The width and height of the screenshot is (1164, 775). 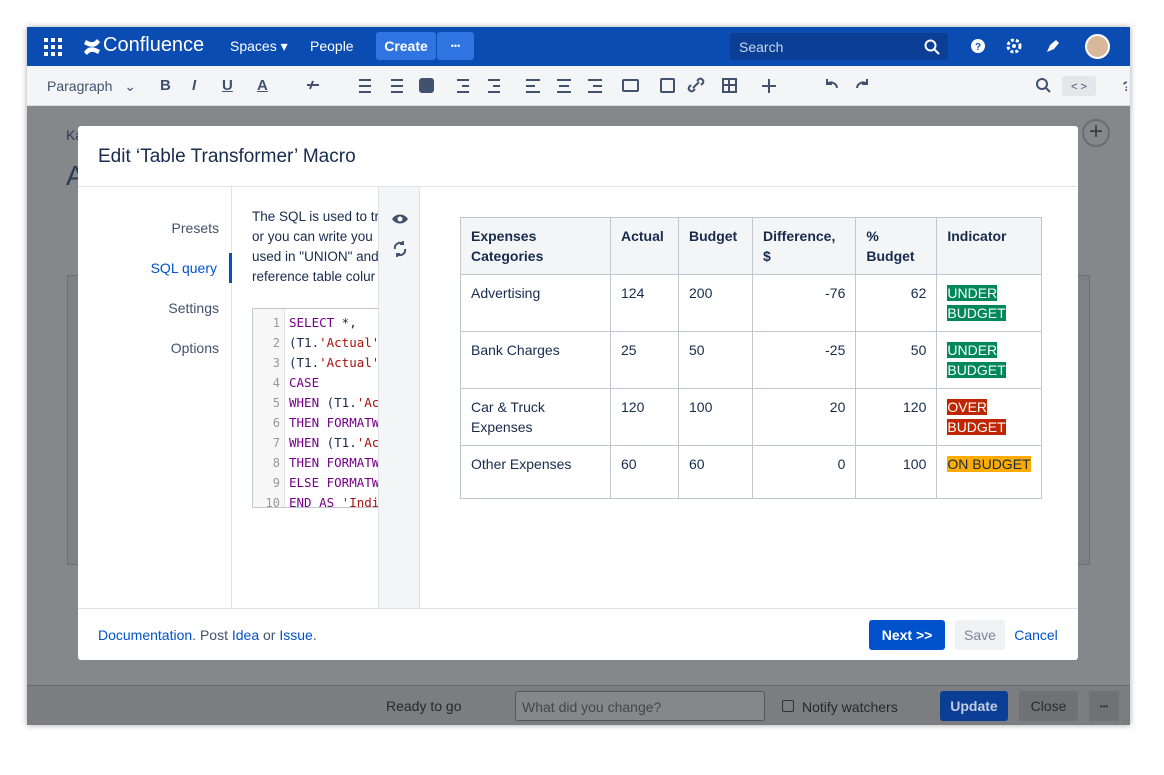 I want to click on underline-button: U, so click(x=227, y=85).